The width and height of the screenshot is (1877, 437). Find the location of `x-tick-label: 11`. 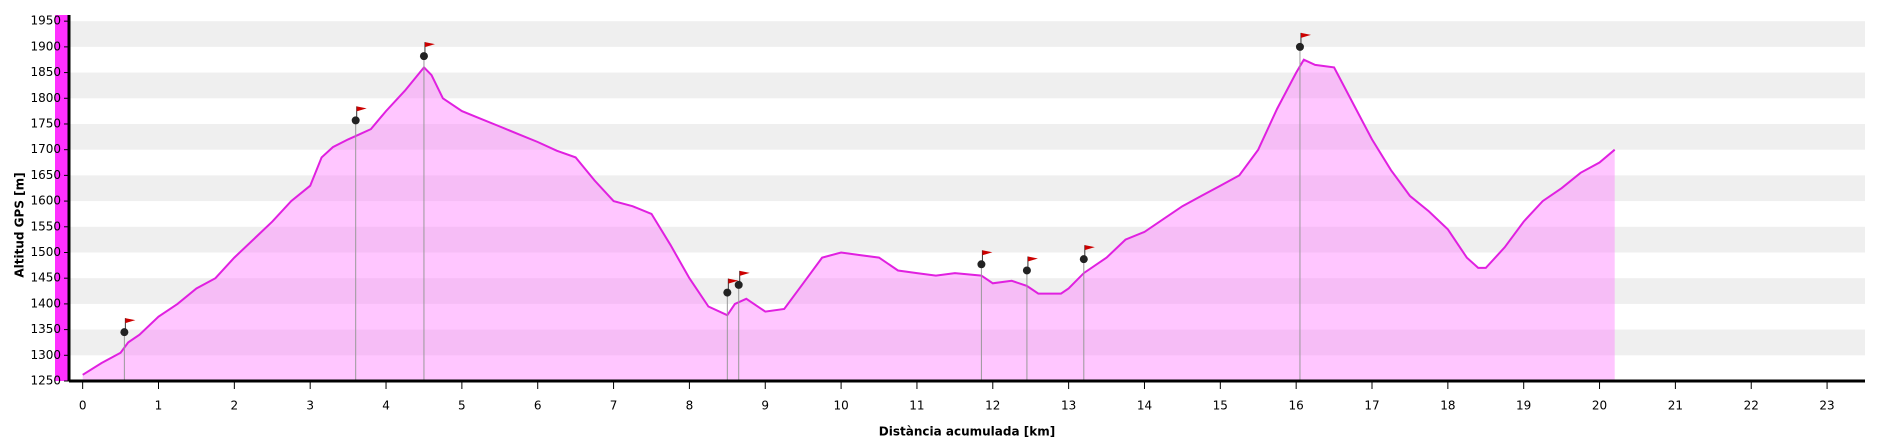

x-tick-label: 11 is located at coordinates (916, 406).